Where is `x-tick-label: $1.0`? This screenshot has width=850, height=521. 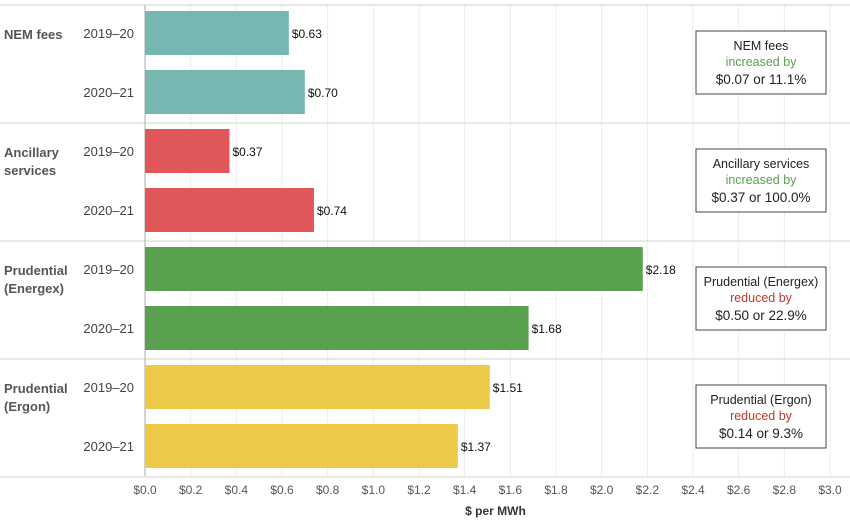
x-tick-label: $1.0 is located at coordinates (374, 490).